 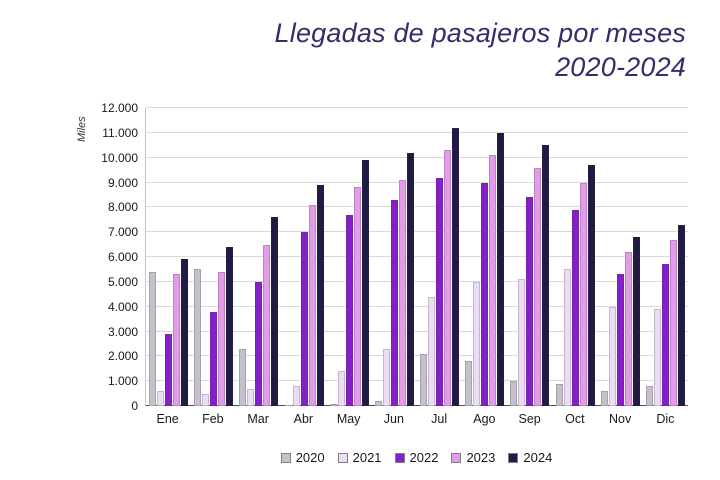 I want to click on bar-group-dic, so click(x=665, y=257).